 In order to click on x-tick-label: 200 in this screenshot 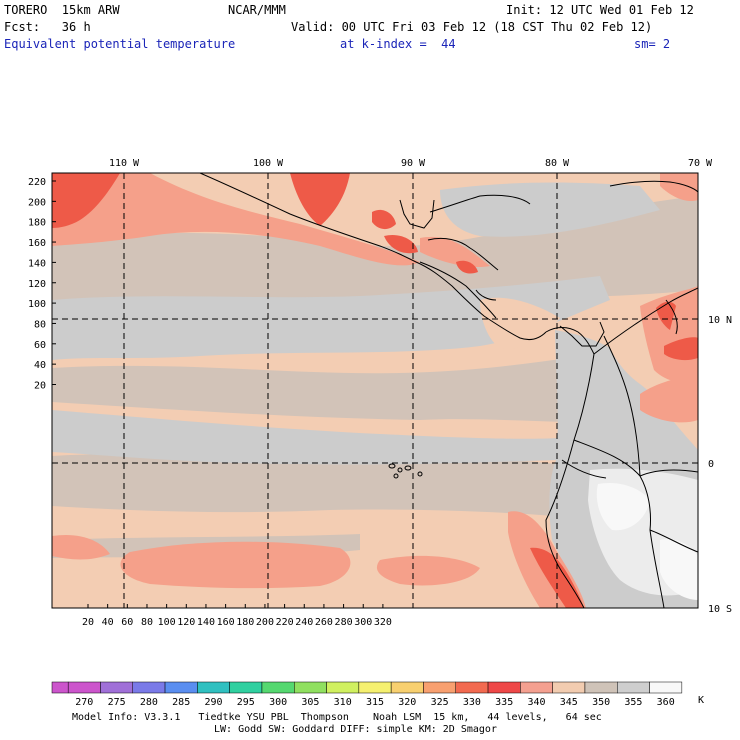, I will do `click(265, 622)`.